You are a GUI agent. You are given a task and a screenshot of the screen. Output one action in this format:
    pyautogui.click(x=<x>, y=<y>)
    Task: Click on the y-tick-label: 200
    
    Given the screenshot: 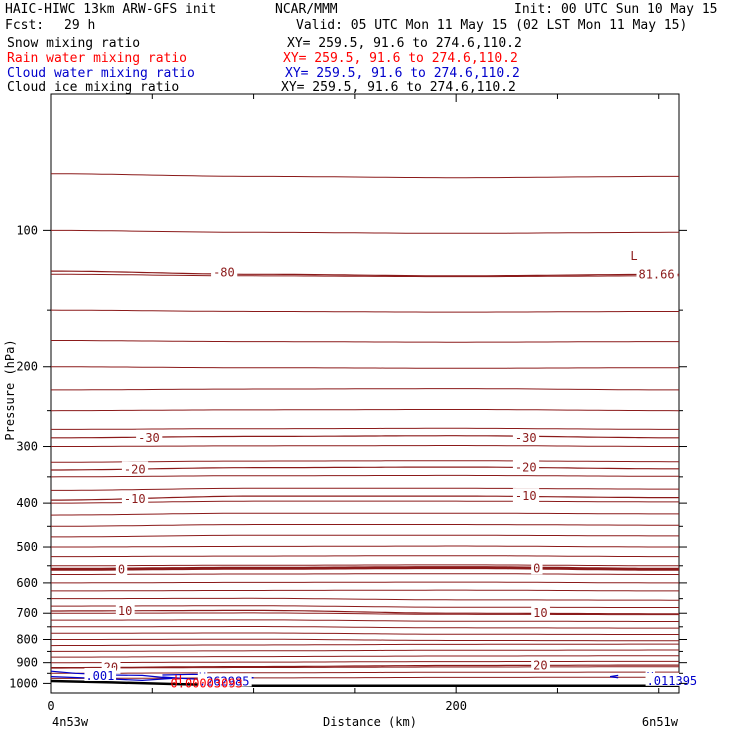 What is the action you would take?
    pyautogui.click(x=27, y=367)
    